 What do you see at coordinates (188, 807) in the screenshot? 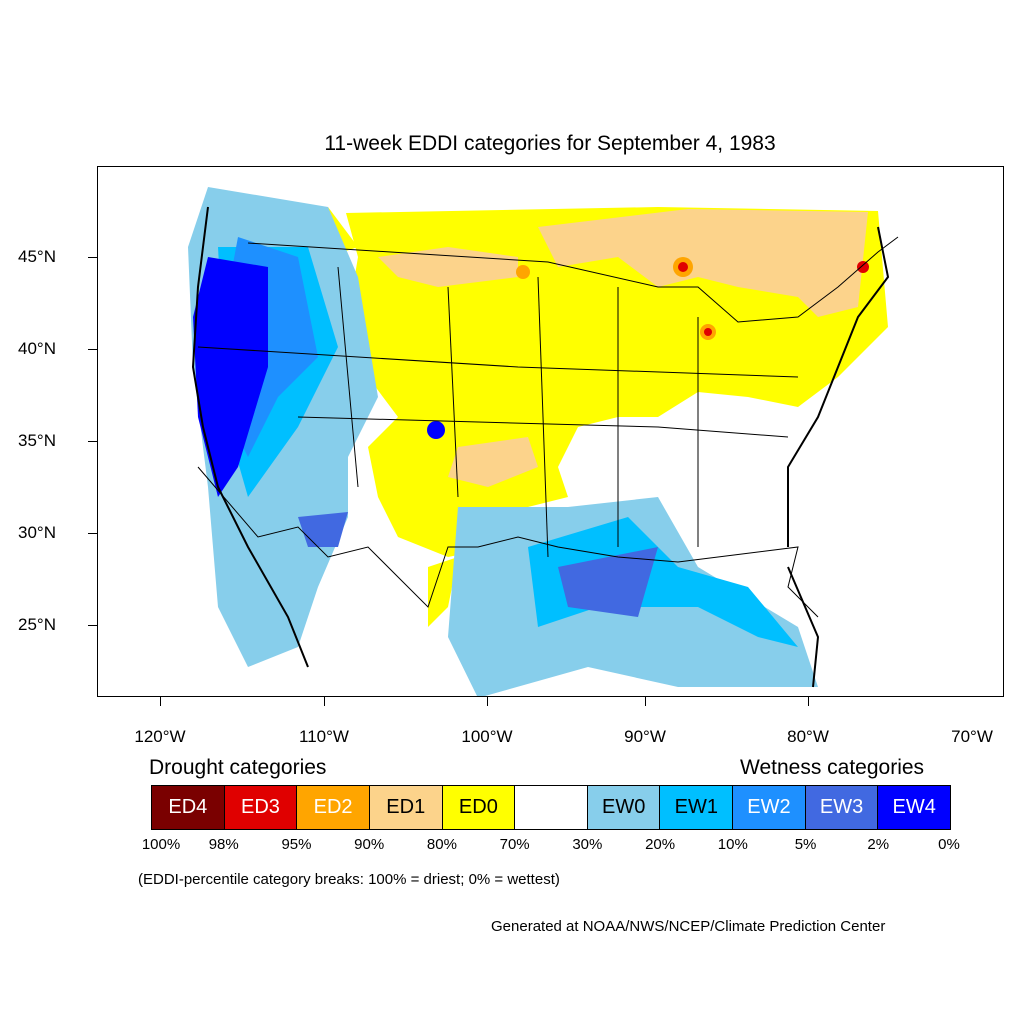
I see `legend-swatch: ED4` at bounding box center [188, 807].